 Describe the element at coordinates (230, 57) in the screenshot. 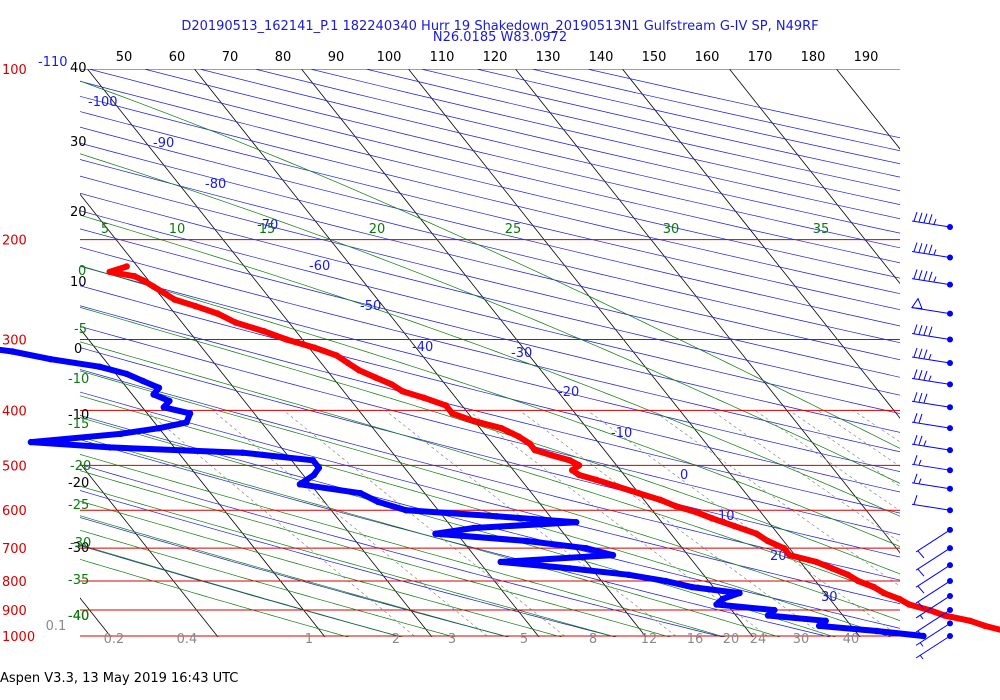

I see `top-axis-tick-label: 70` at that location.